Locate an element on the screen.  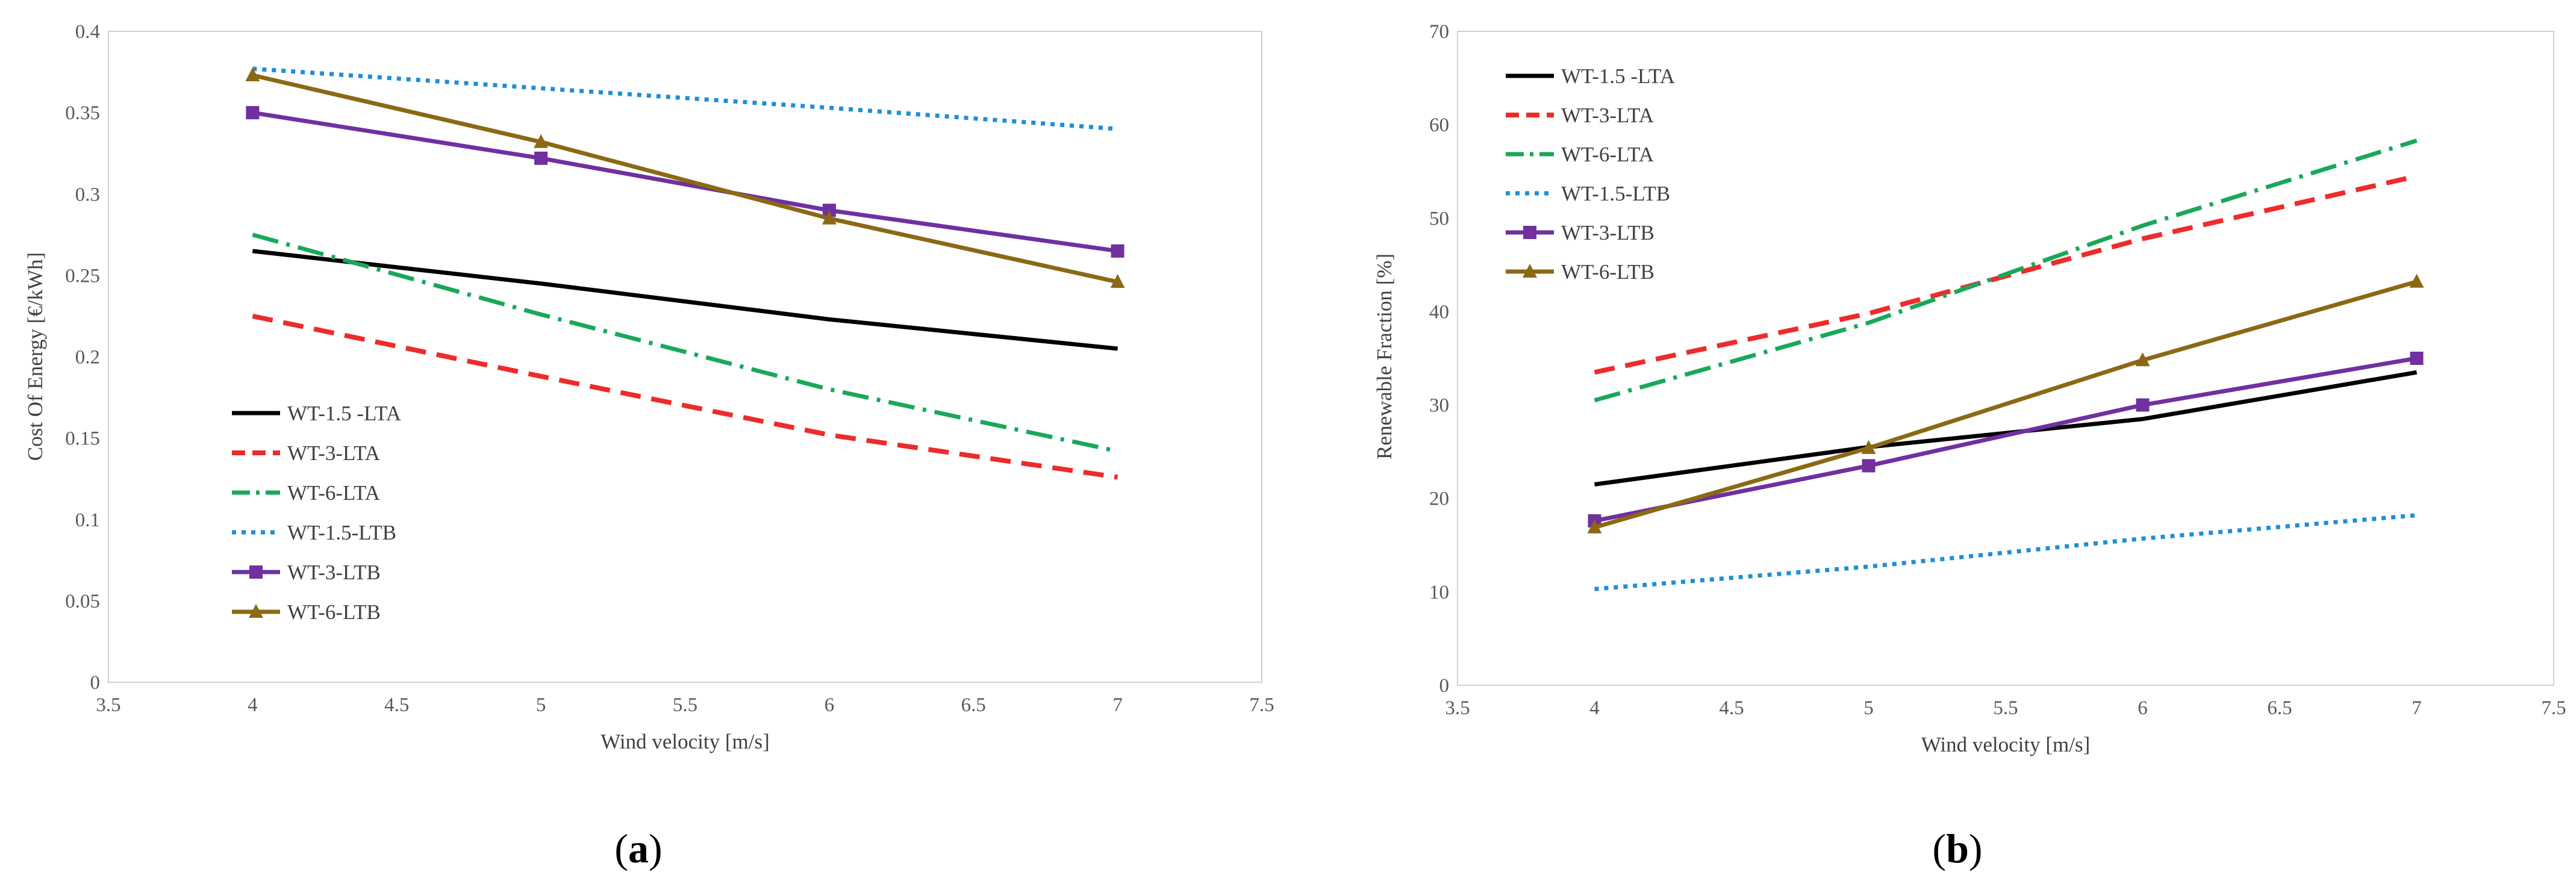
y-tick-label: 10 is located at coordinates (1439, 592).